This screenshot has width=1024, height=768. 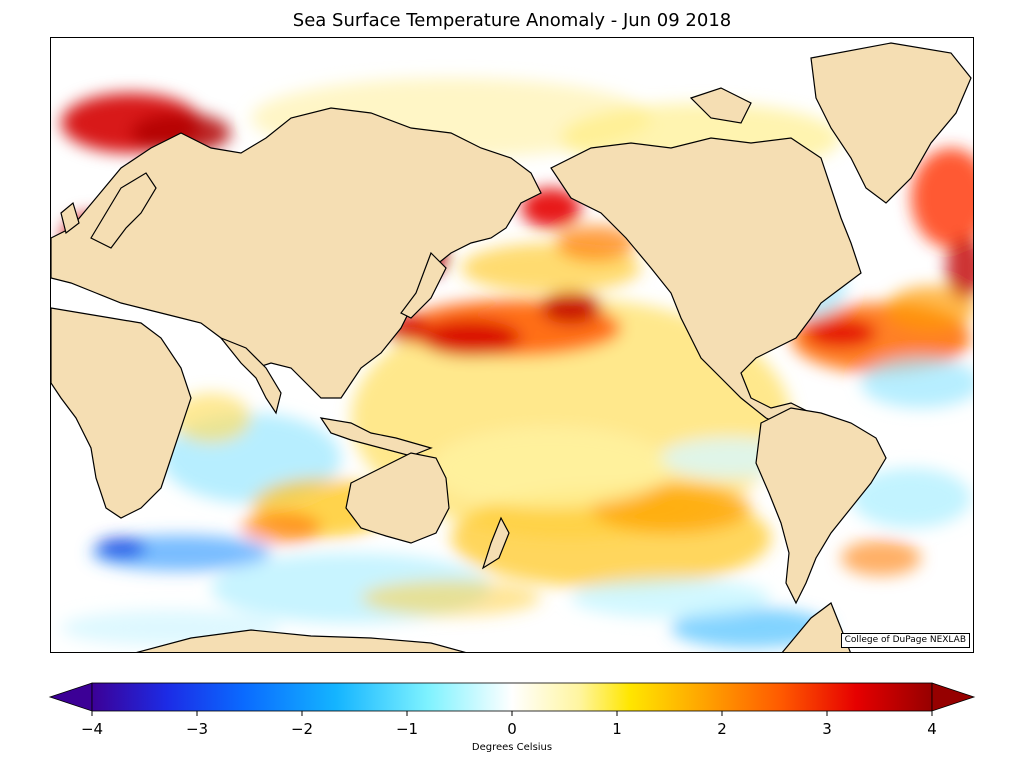 I want to click on colorbar-tick-label: −1, so click(x=407, y=729).